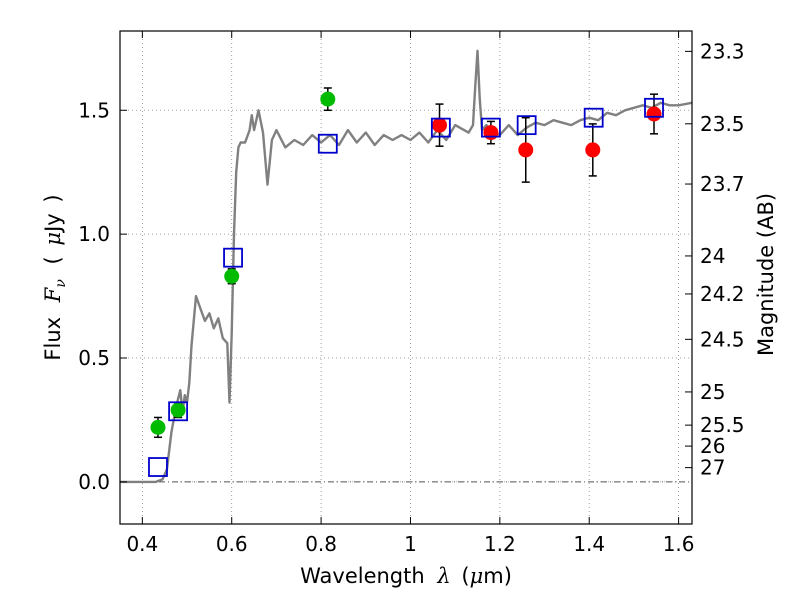 Image resolution: width=800 pixels, height=600 pixels. What do you see at coordinates (722, 294) in the screenshot?
I see `magnitude-tick-label: 24.2` at bounding box center [722, 294].